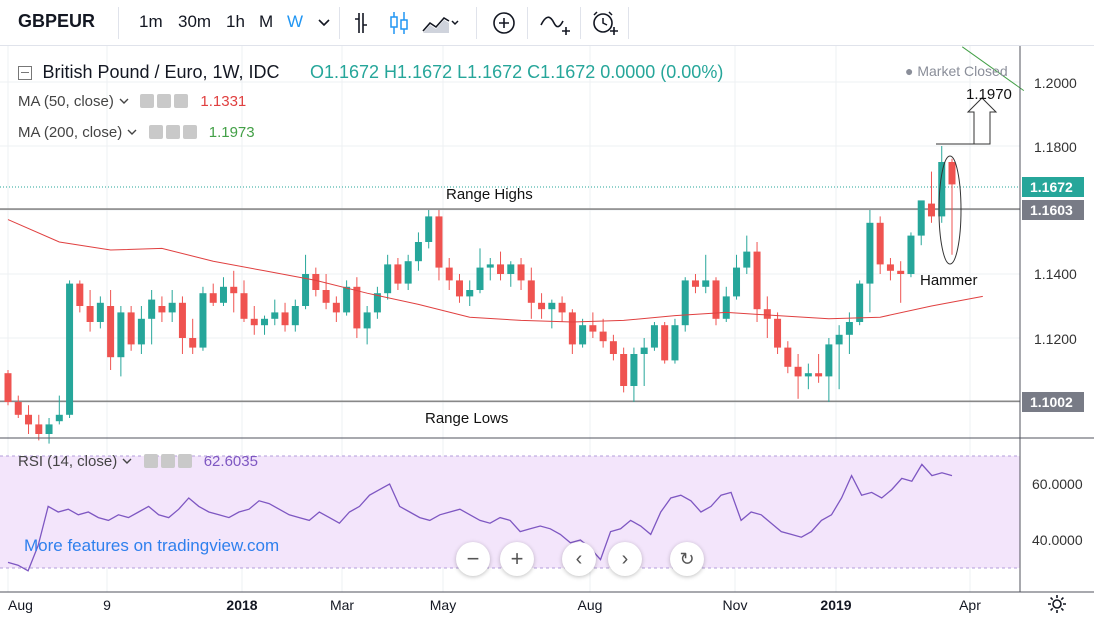  What do you see at coordinates (152, 545) in the screenshot?
I see `more-features-link: More features on tradingview.com` at bounding box center [152, 545].